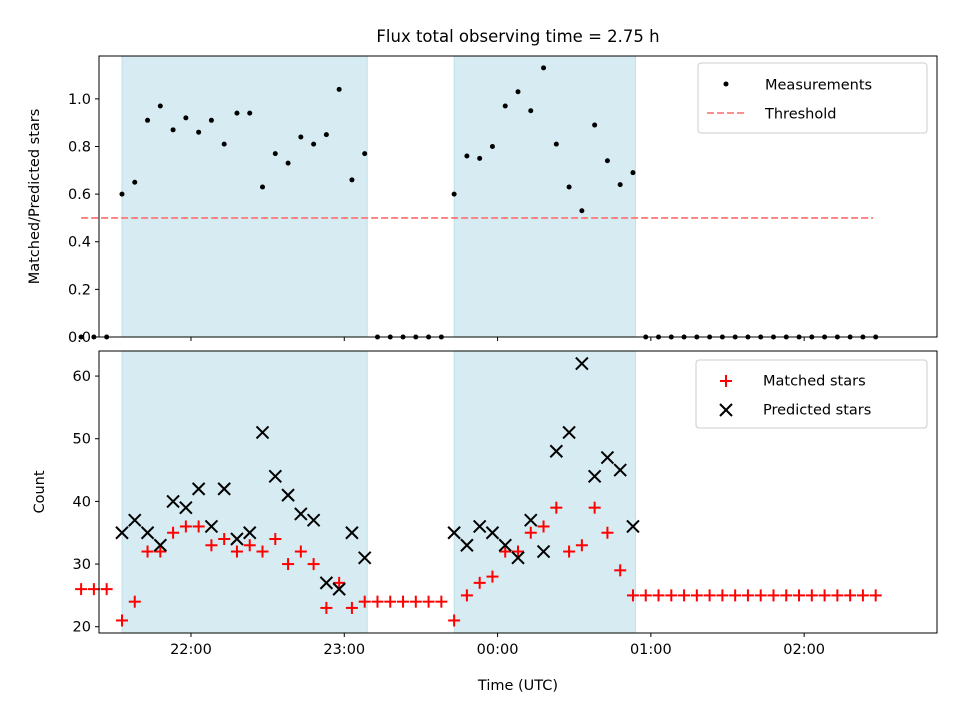 Image resolution: width=960 pixels, height=720 pixels. What do you see at coordinates (79, 147) in the screenshot?
I see `y-tick-label: 0.8` at bounding box center [79, 147].